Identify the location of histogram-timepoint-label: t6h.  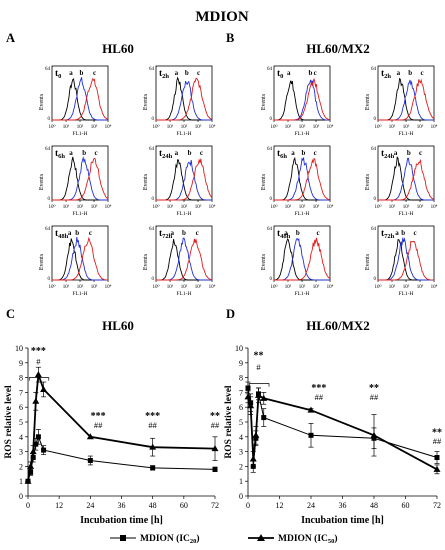
(282, 154).